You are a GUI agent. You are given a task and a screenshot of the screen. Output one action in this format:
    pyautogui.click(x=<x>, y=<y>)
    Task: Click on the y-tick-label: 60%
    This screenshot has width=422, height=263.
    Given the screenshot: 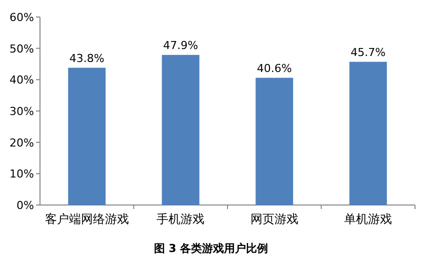 What is the action you would take?
    pyautogui.click(x=22, y=17)
    